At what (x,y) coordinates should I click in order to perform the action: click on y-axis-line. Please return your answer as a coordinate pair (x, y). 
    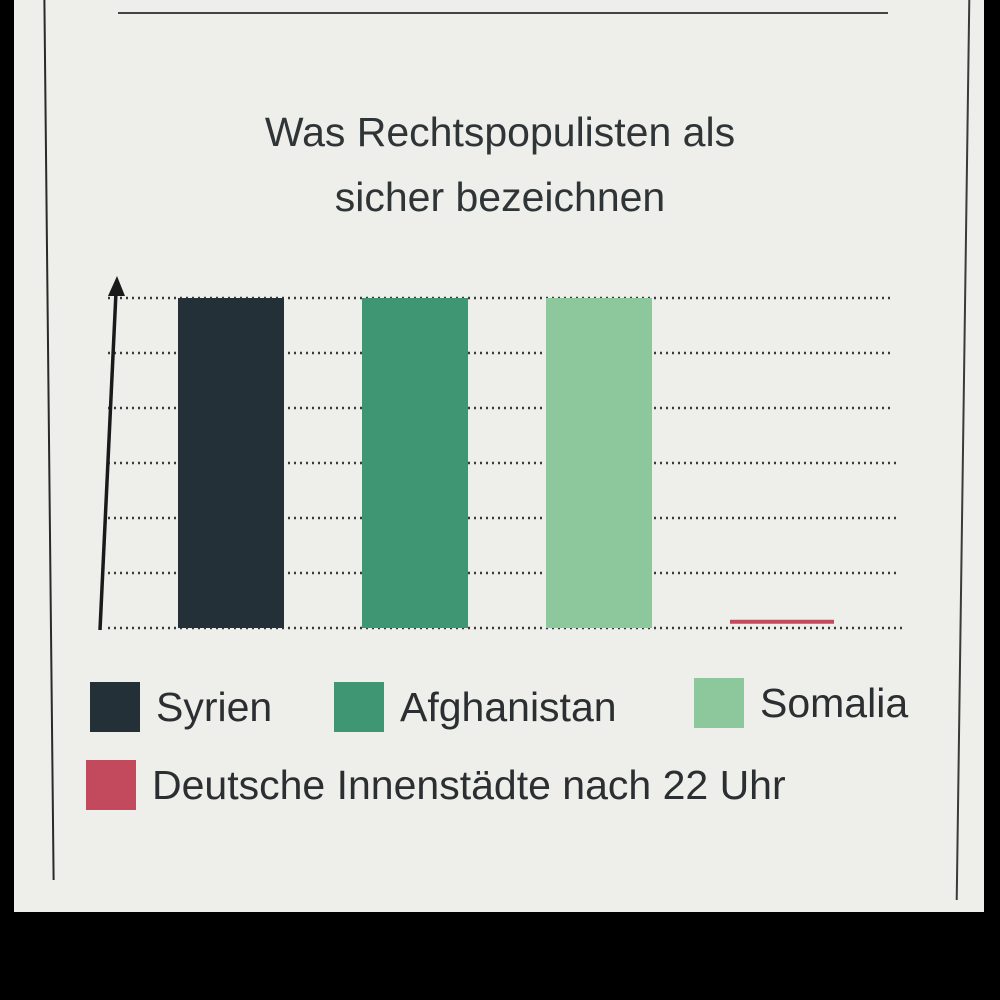
    Looking at the image, I should click on (108, 461).